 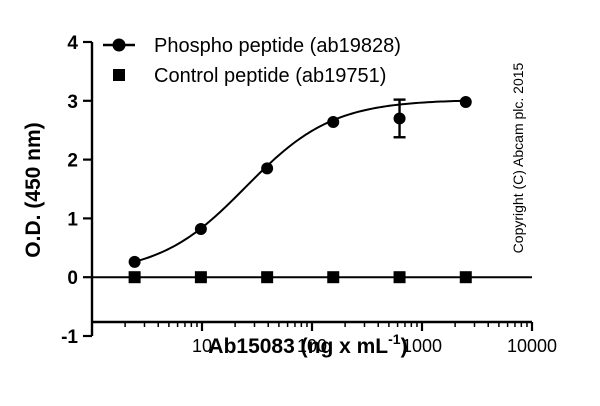 What do you see at coordinates (312, 346) in the screenshot?
I see `x-tick-label-100: 100` at bounding box center [312, 346].